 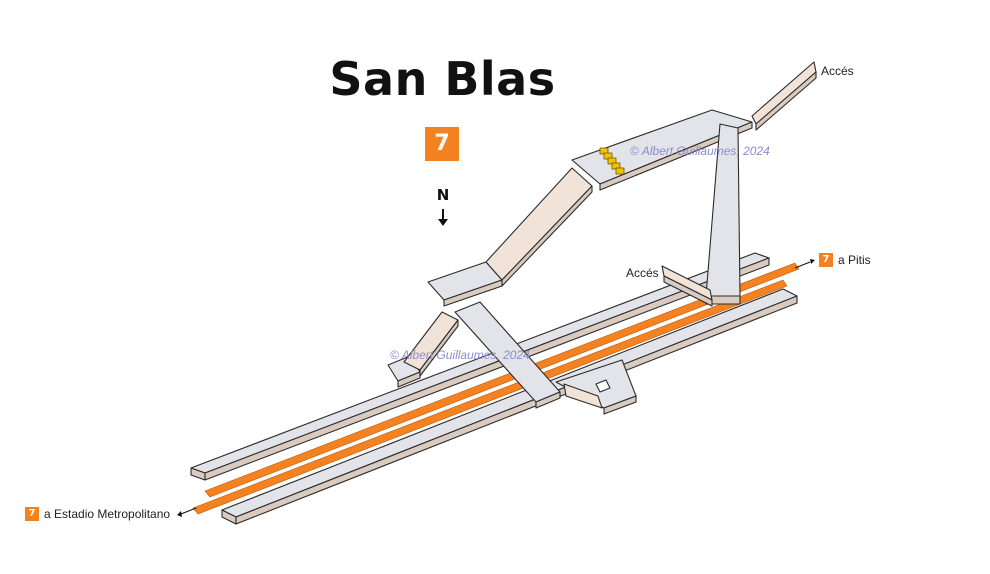 What do you see at coordinates (826, 260) in the screenshot?
I see `destination-east-line-badge: 7` at bounding box center [826, 260].